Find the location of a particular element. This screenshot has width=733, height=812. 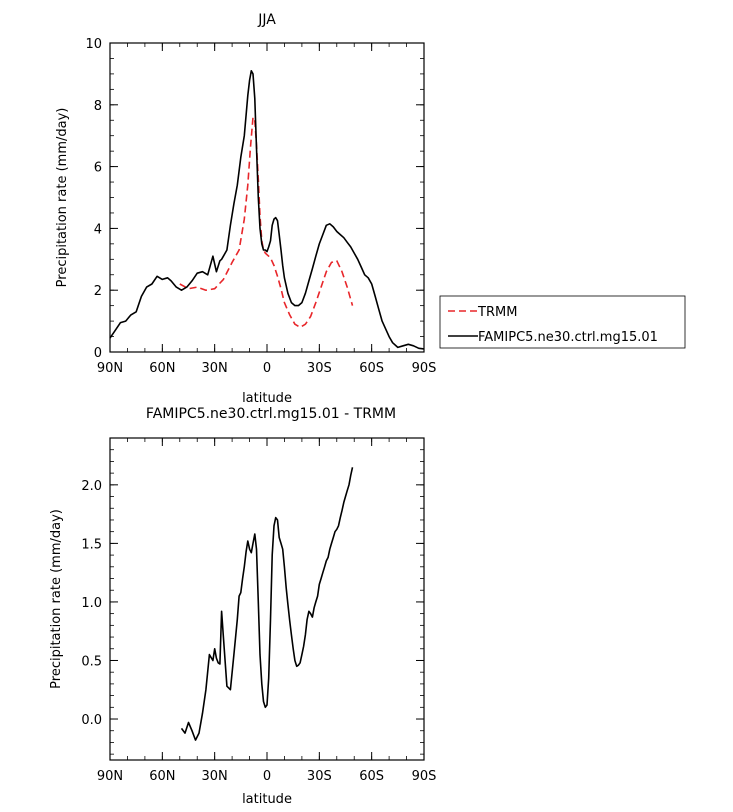

y-tick-label: 6 is located at coordinates (98, 168).